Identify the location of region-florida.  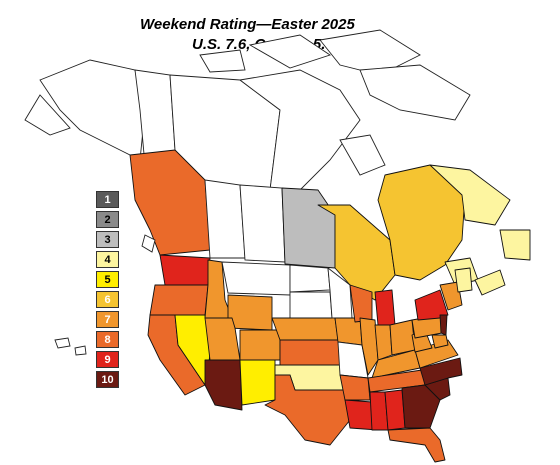
(416, 445).